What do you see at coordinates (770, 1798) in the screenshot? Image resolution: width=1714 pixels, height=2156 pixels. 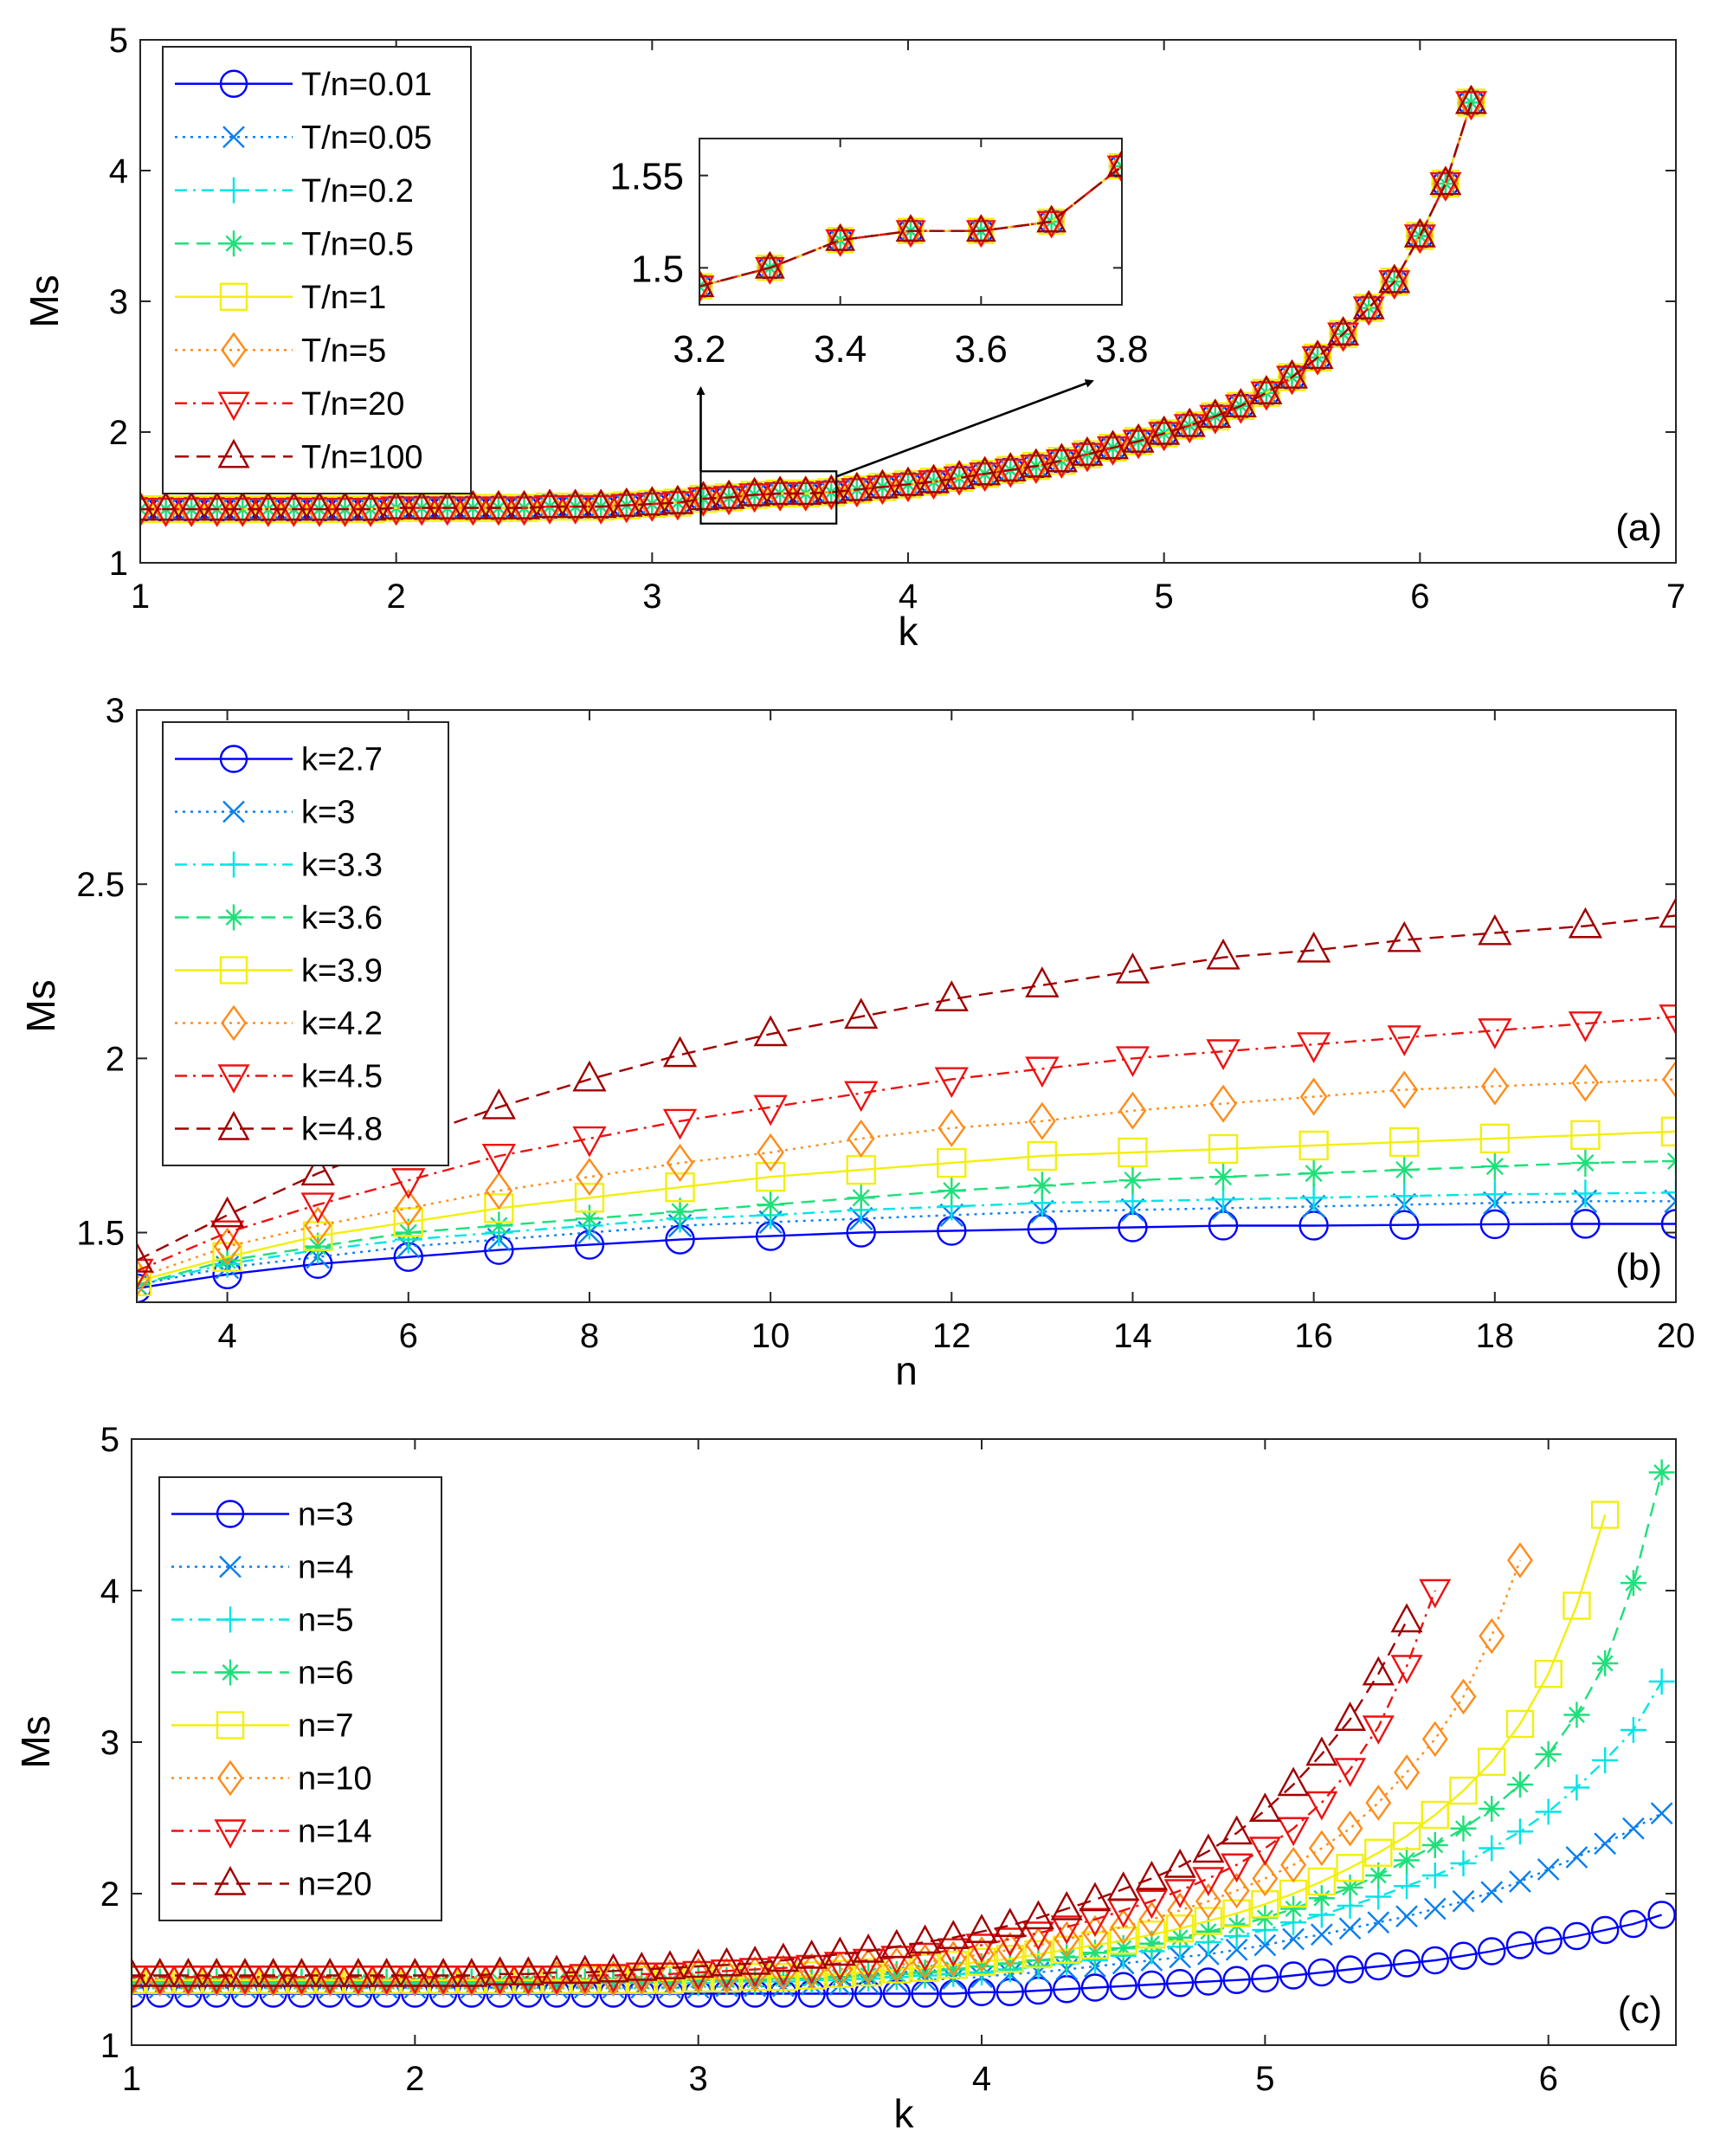 I see `panel-c-series-line` at bounding box center [770, 1798].